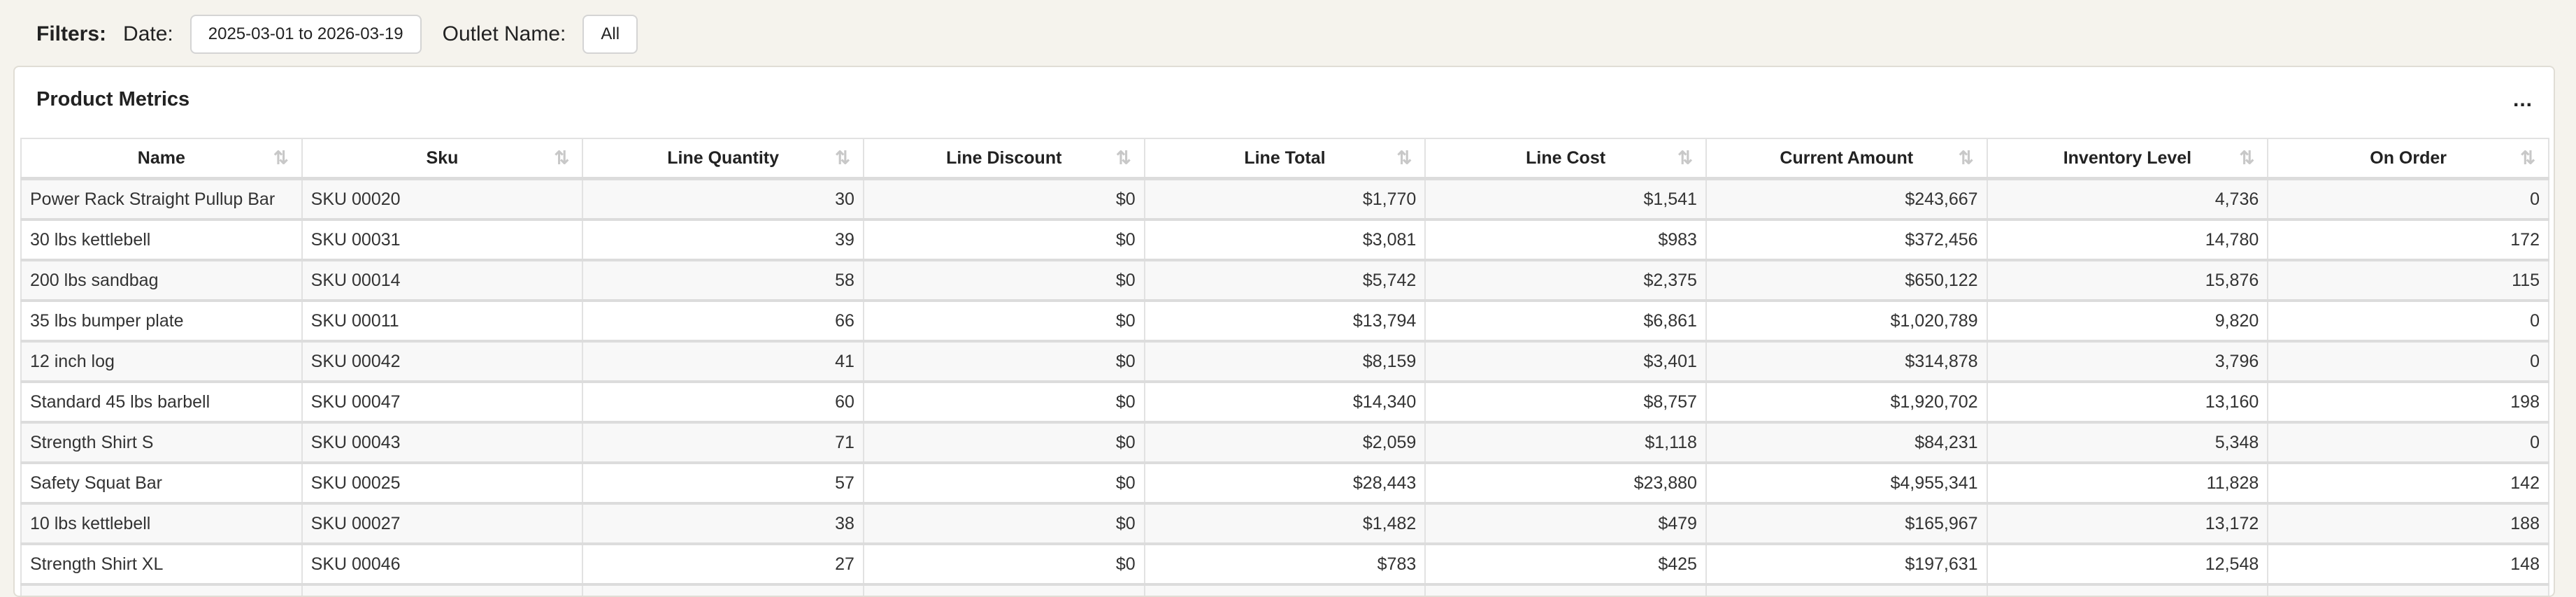 This screenshot has height=597, width=2576. Describe the element at coordinates (2127, 159) in the screenshot. I see `column-header-inventory-level: Inventory Level ⇅` at that location.